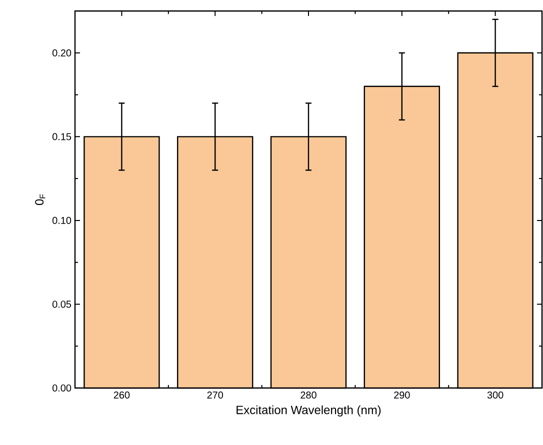  I want to click on x-tick-label: 290, so click(402, 395).